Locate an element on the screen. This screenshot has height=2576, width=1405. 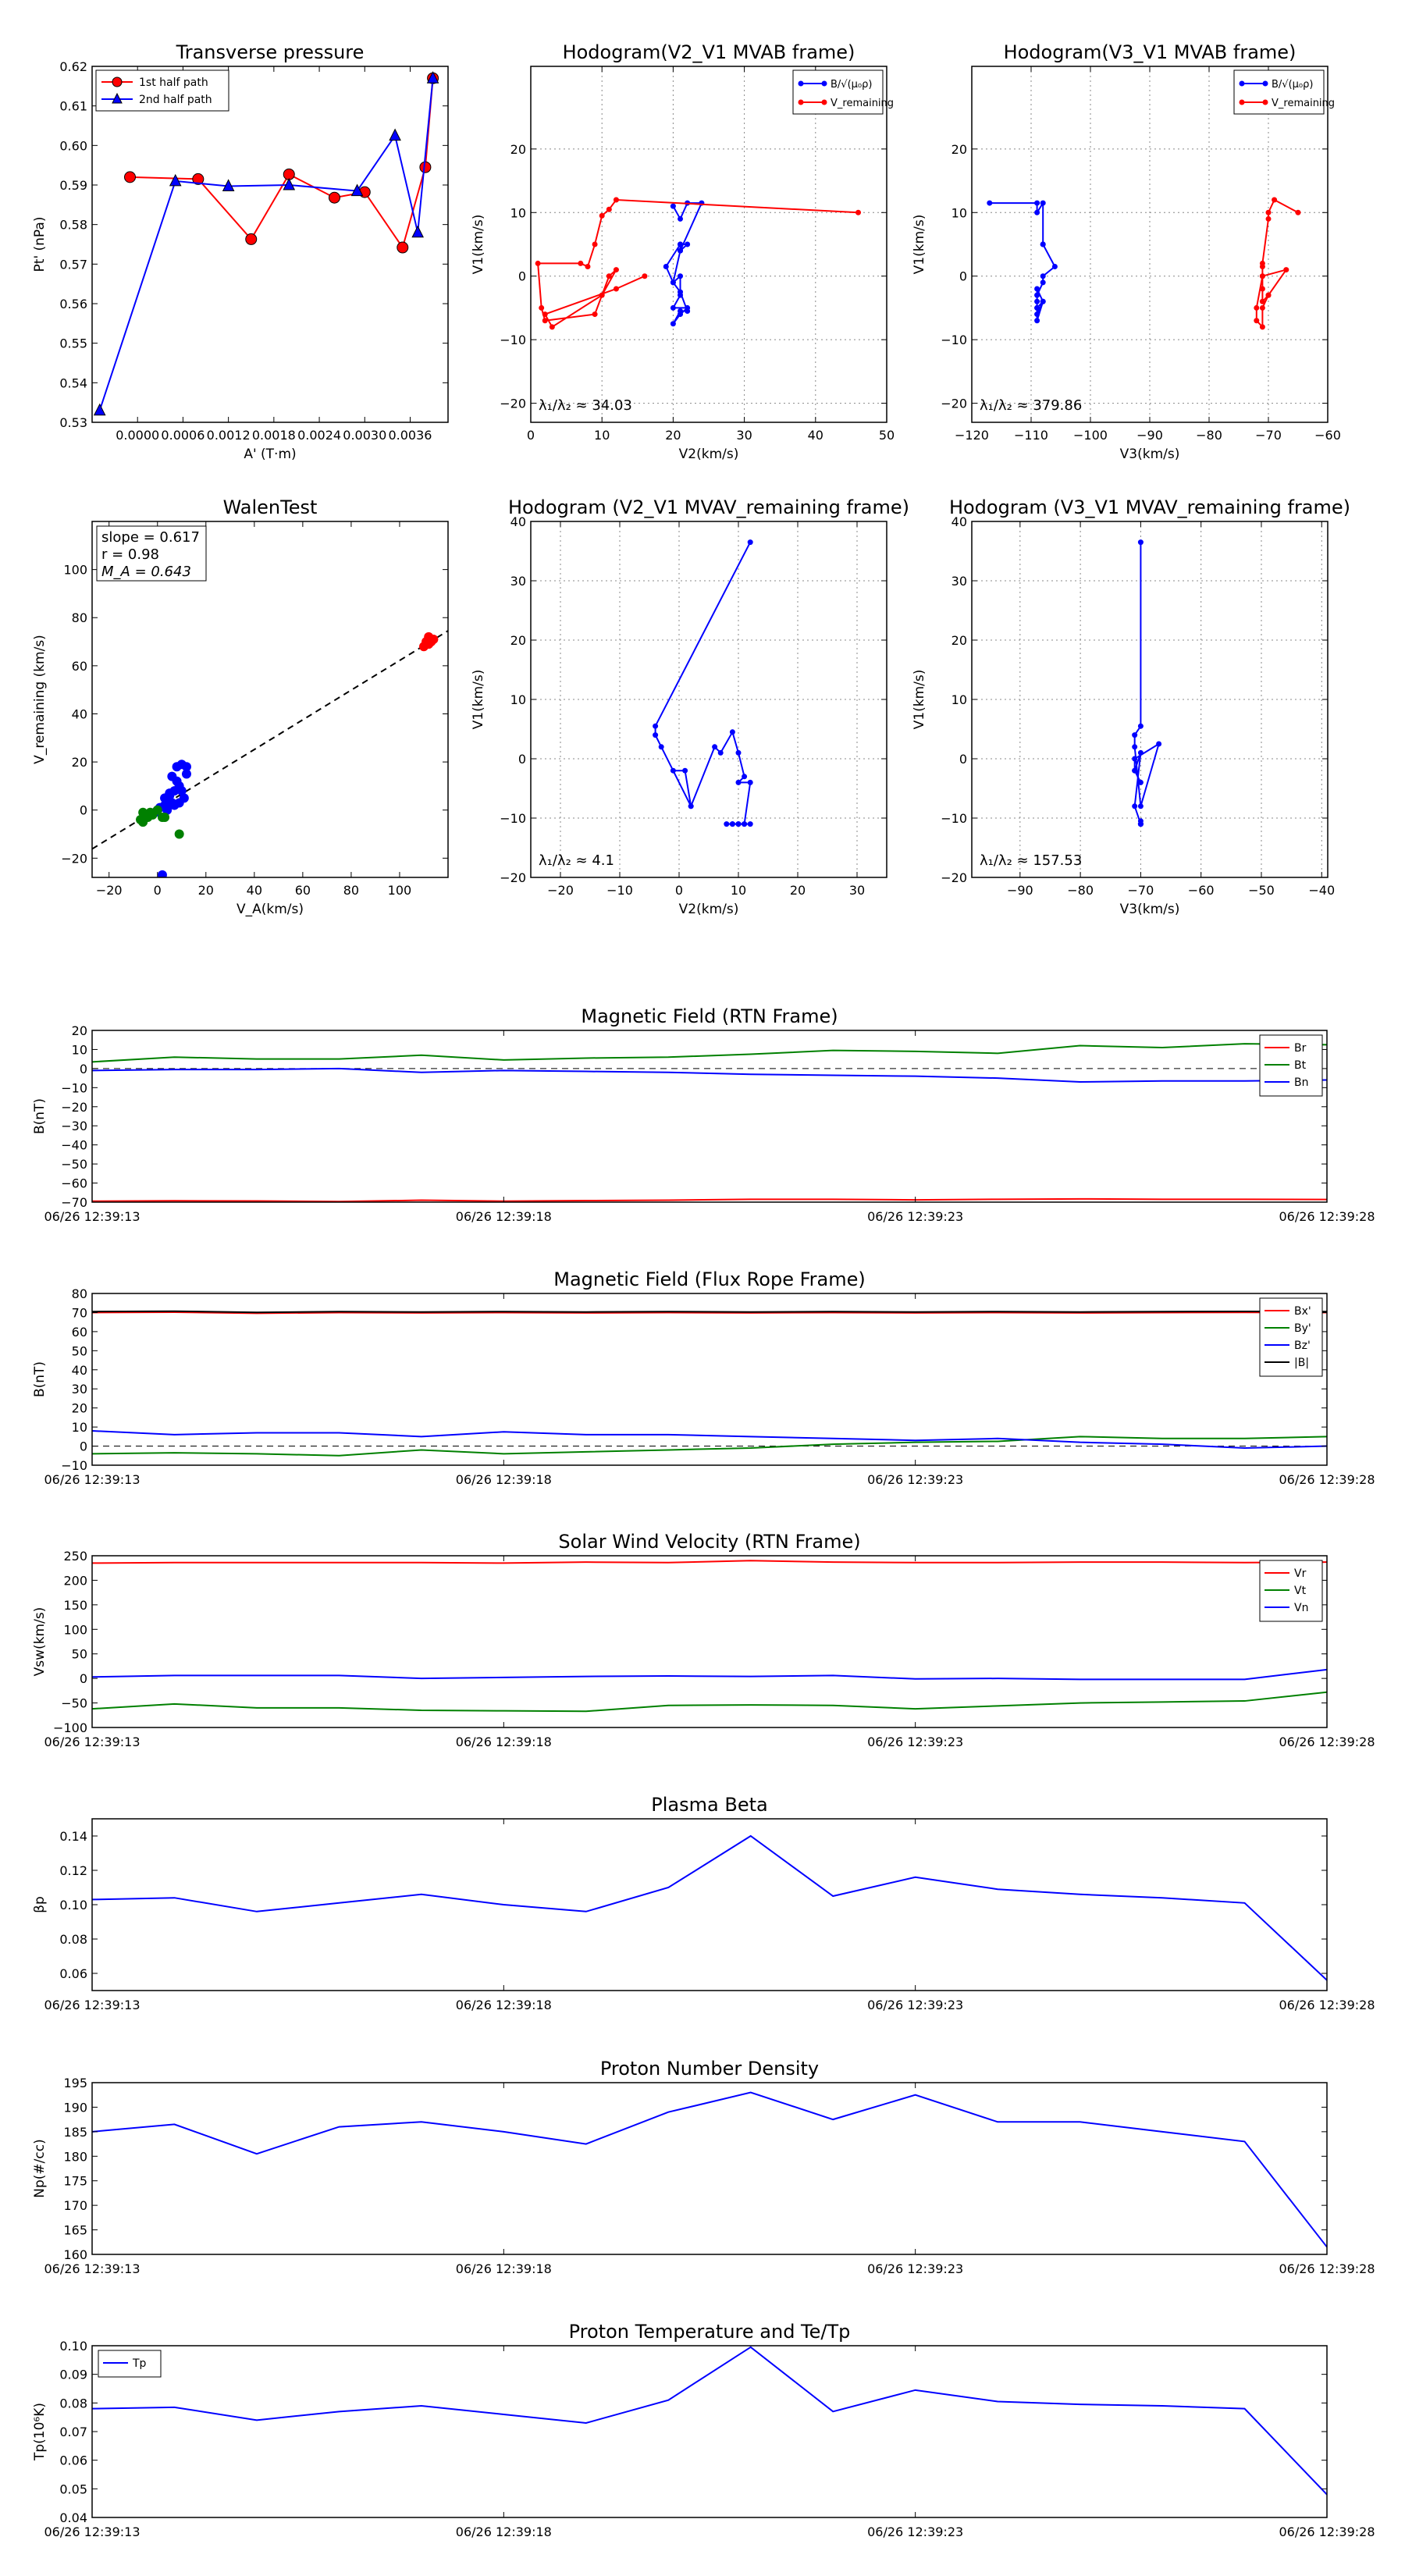
x-tick-label: −110 is located at coordinates (1031, 435).